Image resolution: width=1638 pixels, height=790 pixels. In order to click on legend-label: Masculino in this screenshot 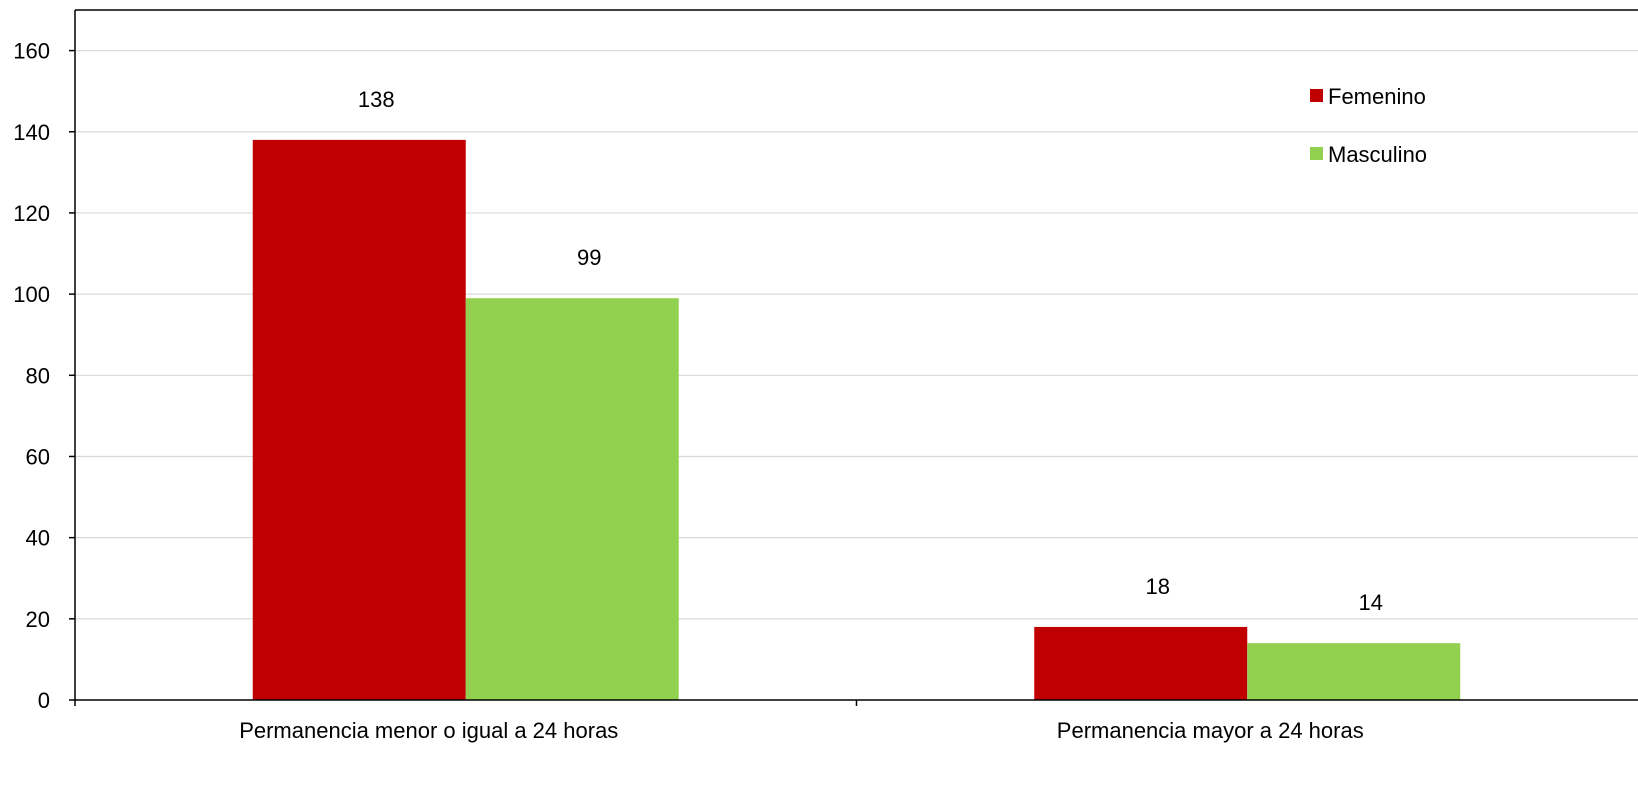, I will do `click(1377, 154)`.